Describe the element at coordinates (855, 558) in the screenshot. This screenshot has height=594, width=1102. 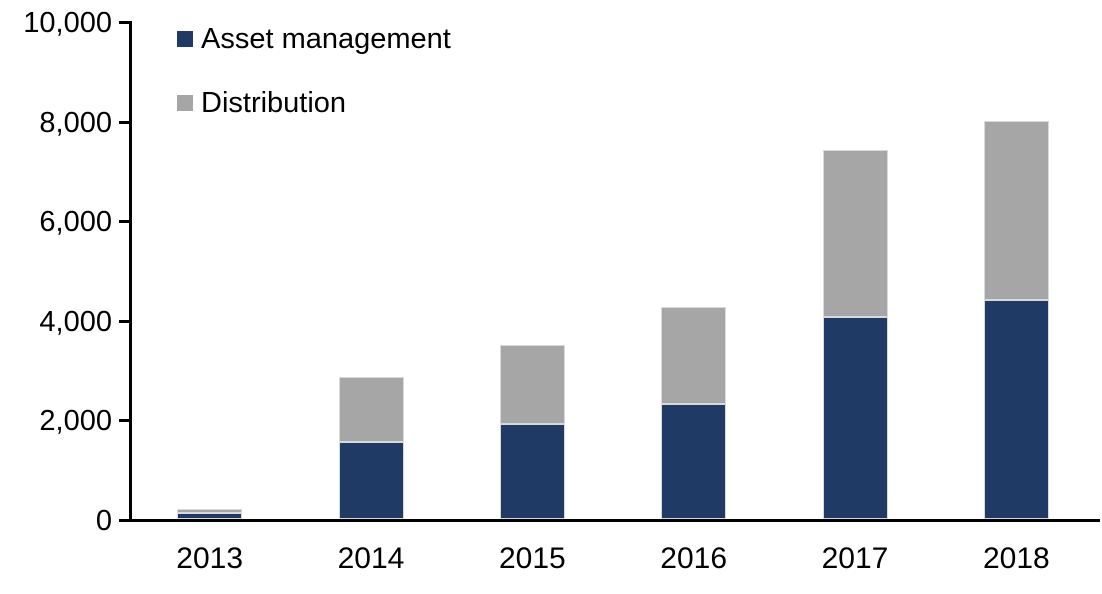
I see `x-tick-label: 2017` at that location.